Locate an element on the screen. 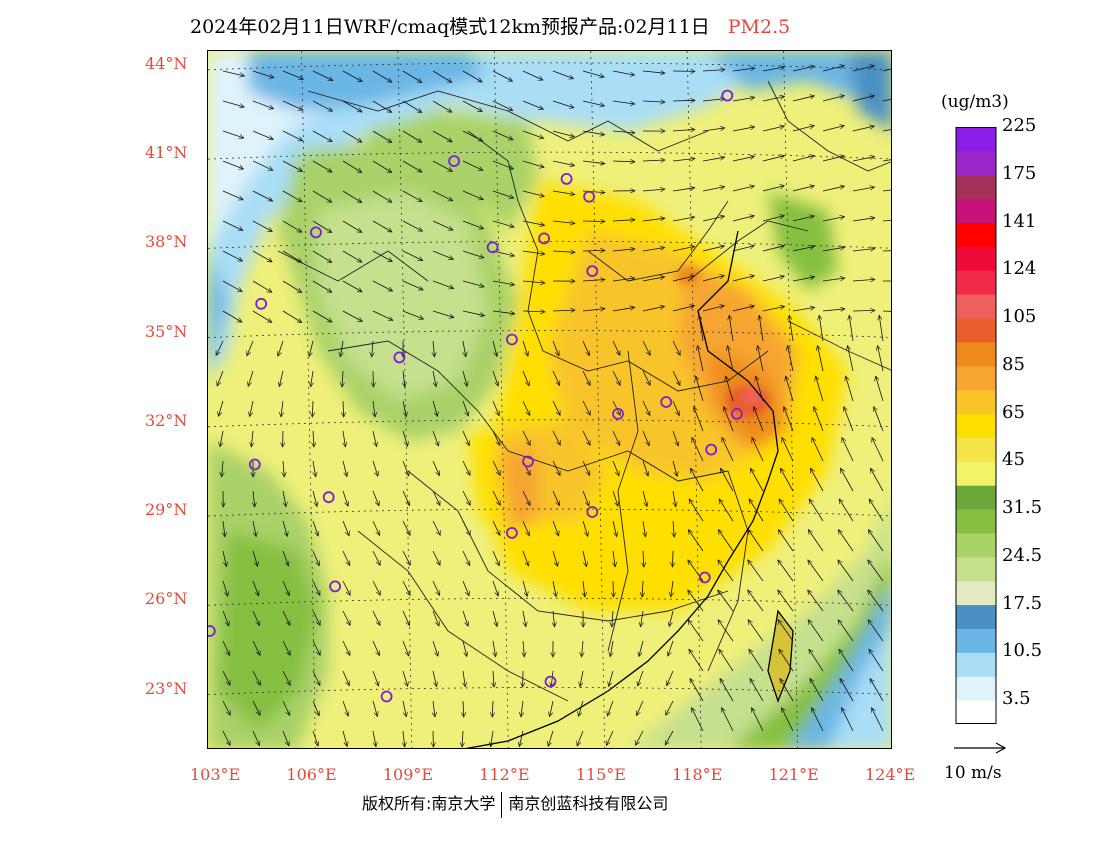 The image size is (1100, 850). pm25-colorbar is located at coordinates (976, 425).